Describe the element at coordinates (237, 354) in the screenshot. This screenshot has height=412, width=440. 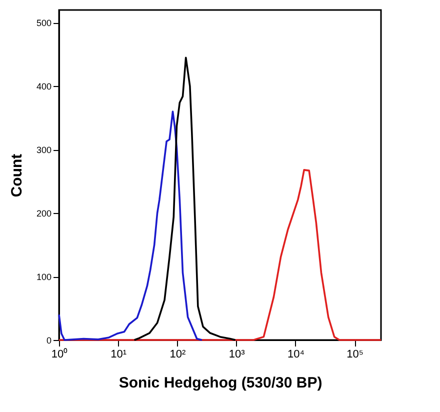
I see `x-tick-label: 10³` at that location.